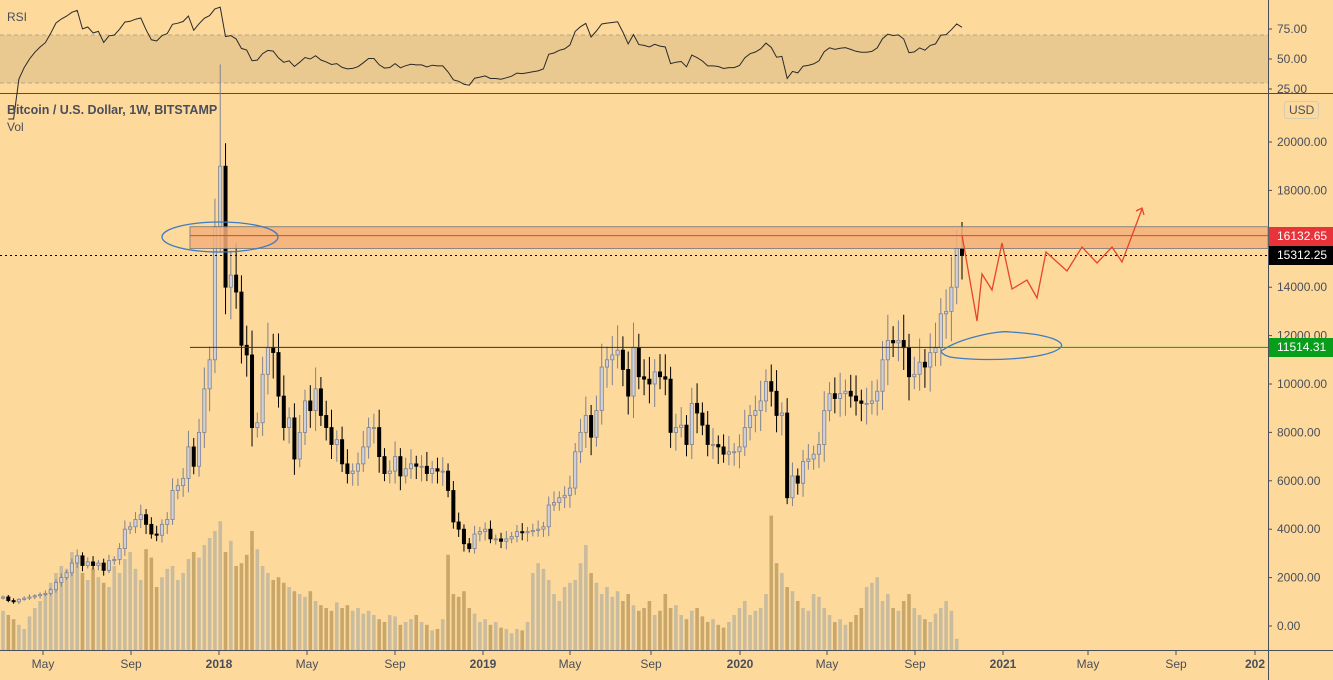 The width and height of the screenshot is (1333, 680). What do you see at coordinates (1255, 664) in the screenshot?
I see `x-tick-label: 202` at bounding box center [1255, 664].